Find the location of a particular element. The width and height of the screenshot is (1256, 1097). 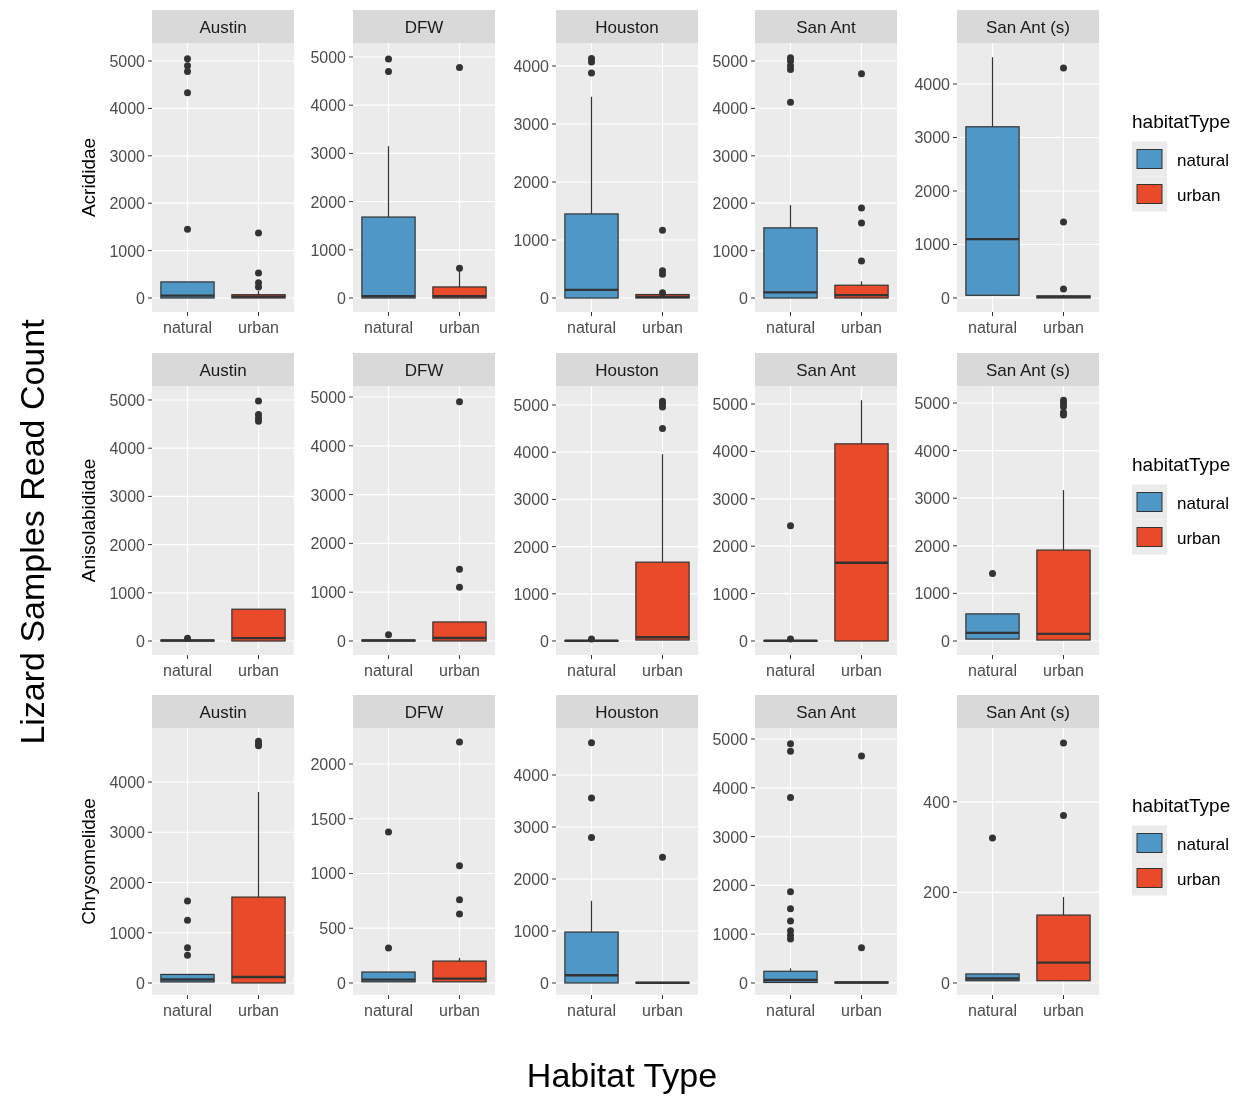

chart-title: Austin is located at coordinates (223, 27).